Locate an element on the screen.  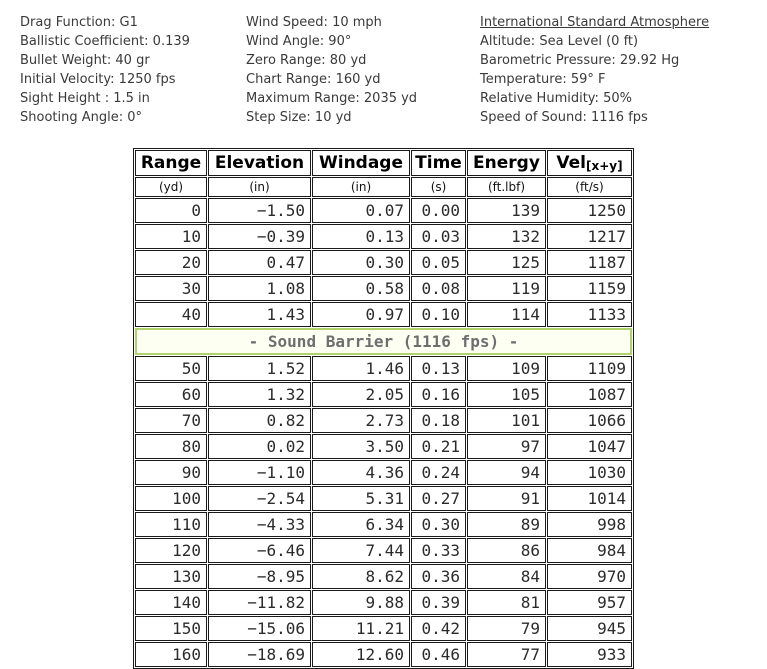
velocity-header-label: Vel is located at coordinates (571, 163).